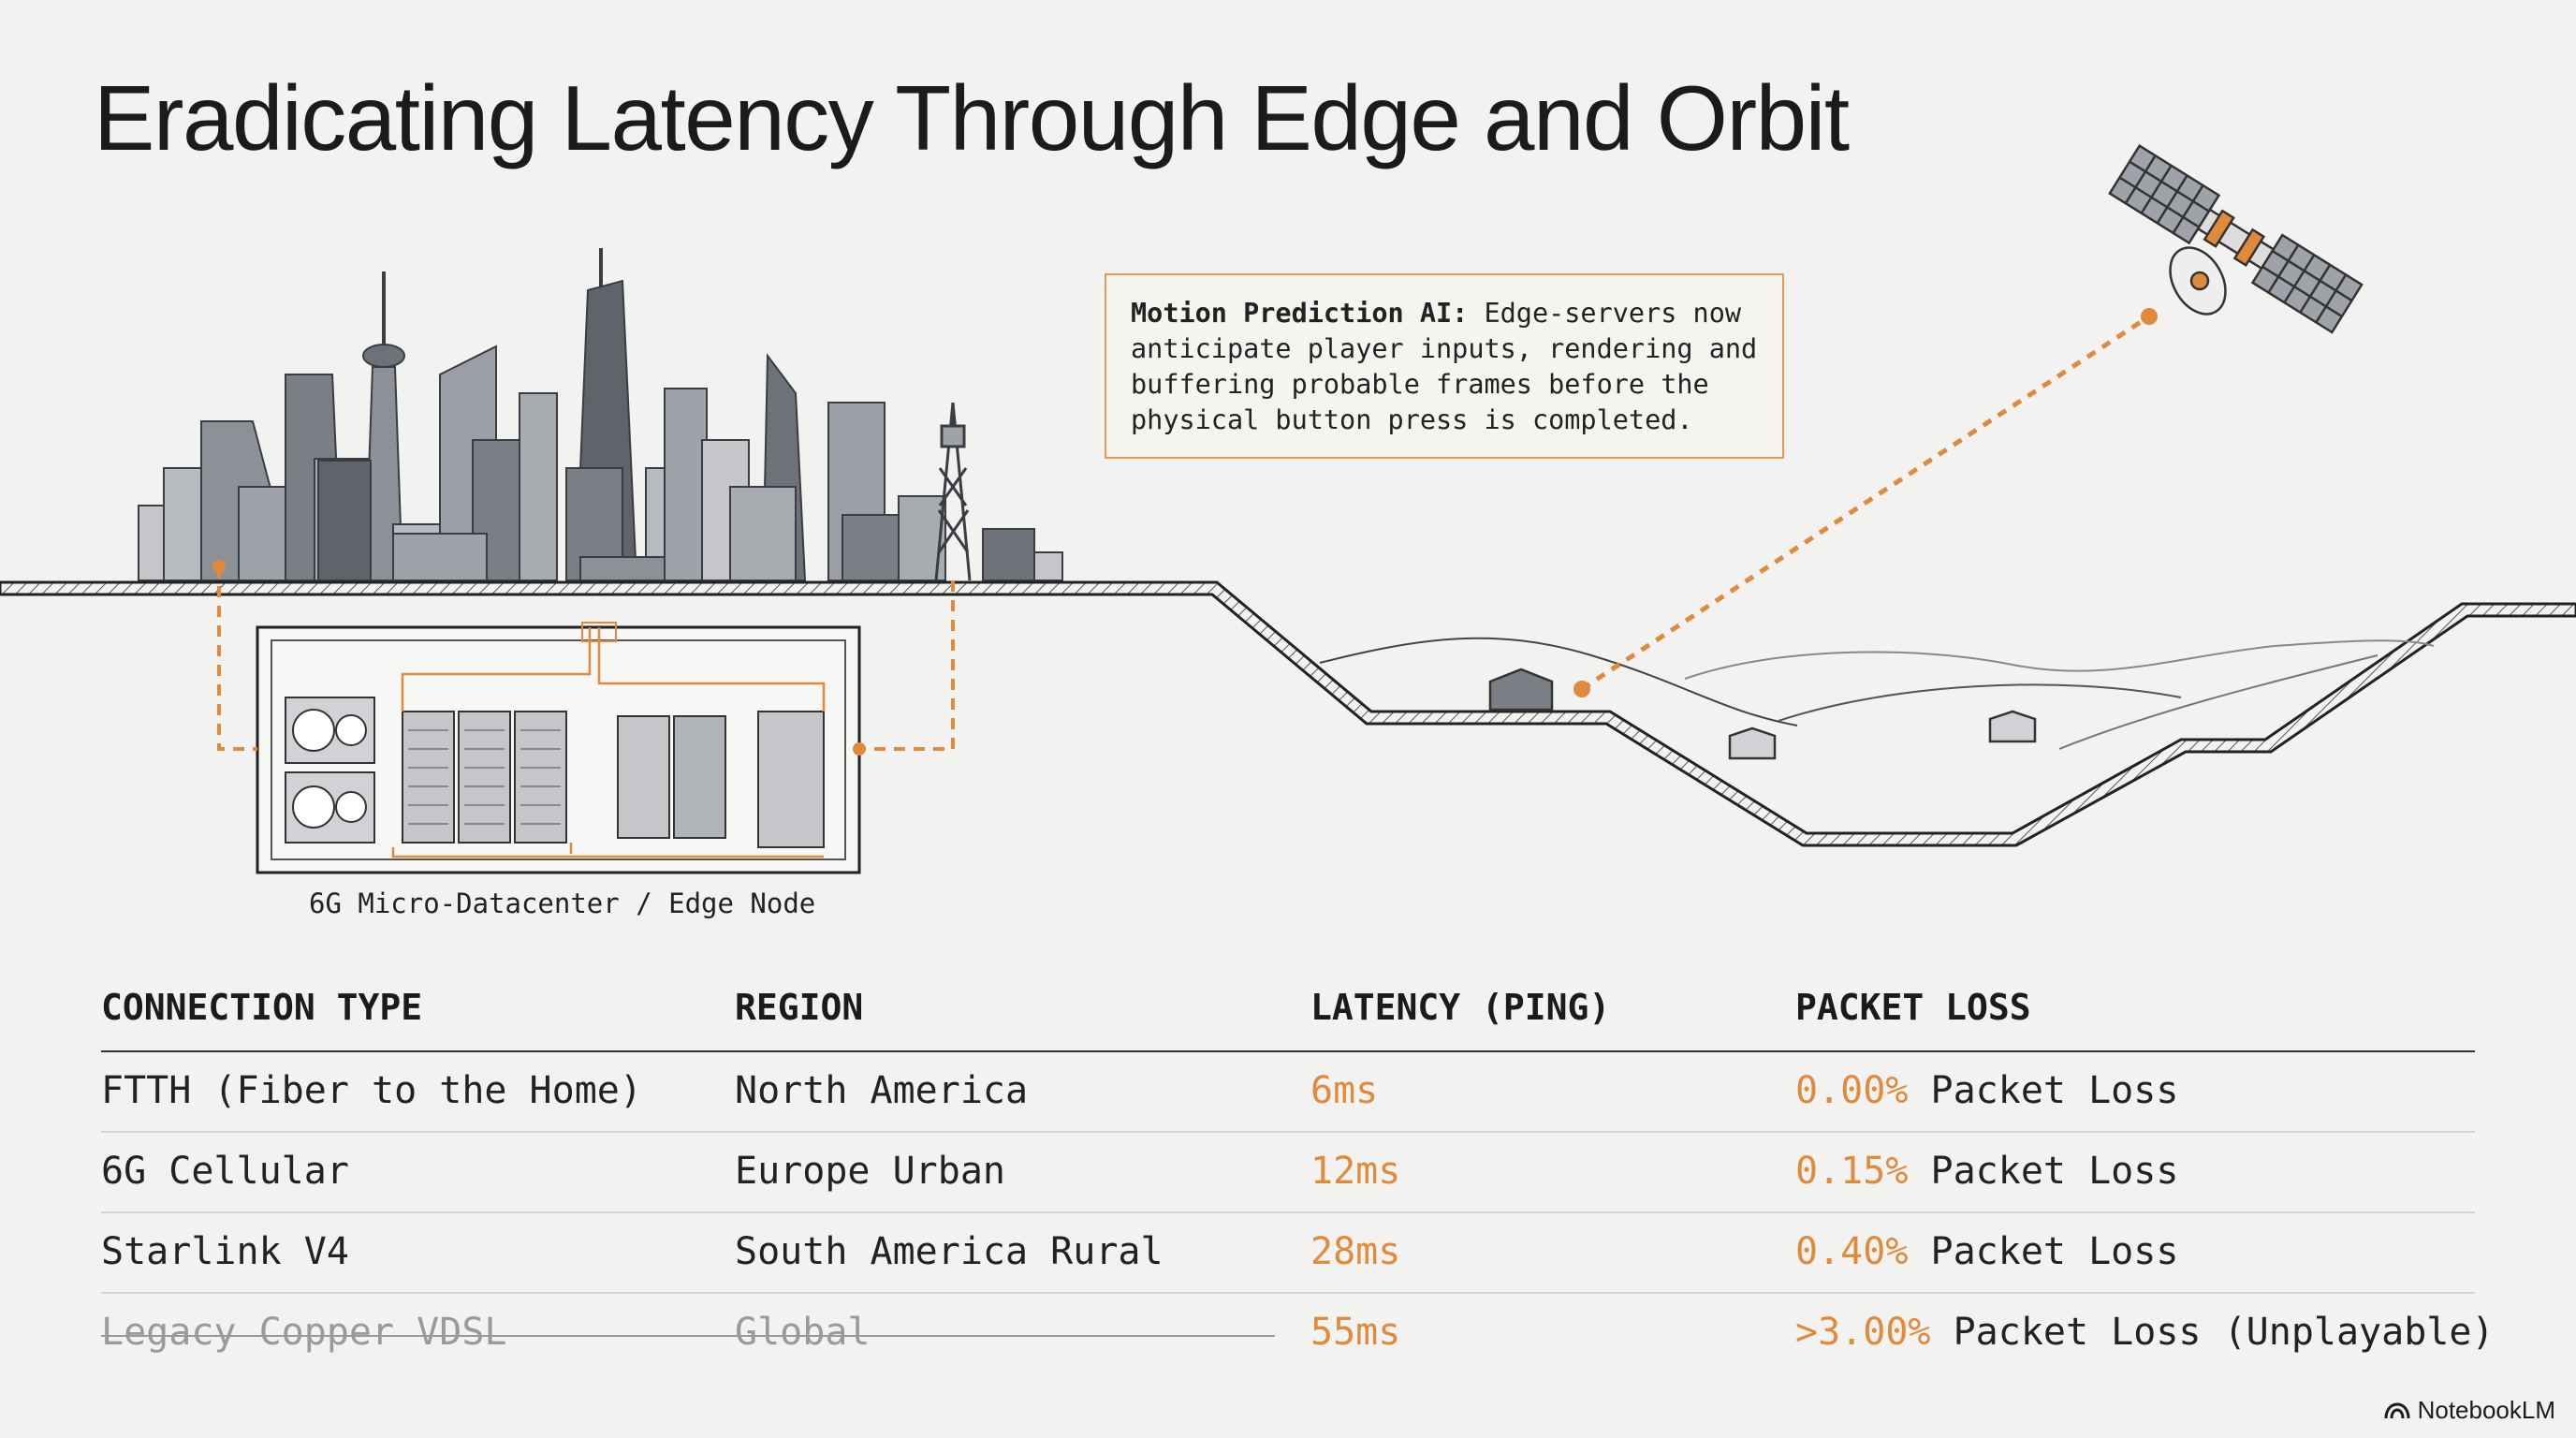 The image size is (2576, 1438). I want to click on datacenter-caption: 6G Micro-Datacenter / Edge Node, so click(562, 903).